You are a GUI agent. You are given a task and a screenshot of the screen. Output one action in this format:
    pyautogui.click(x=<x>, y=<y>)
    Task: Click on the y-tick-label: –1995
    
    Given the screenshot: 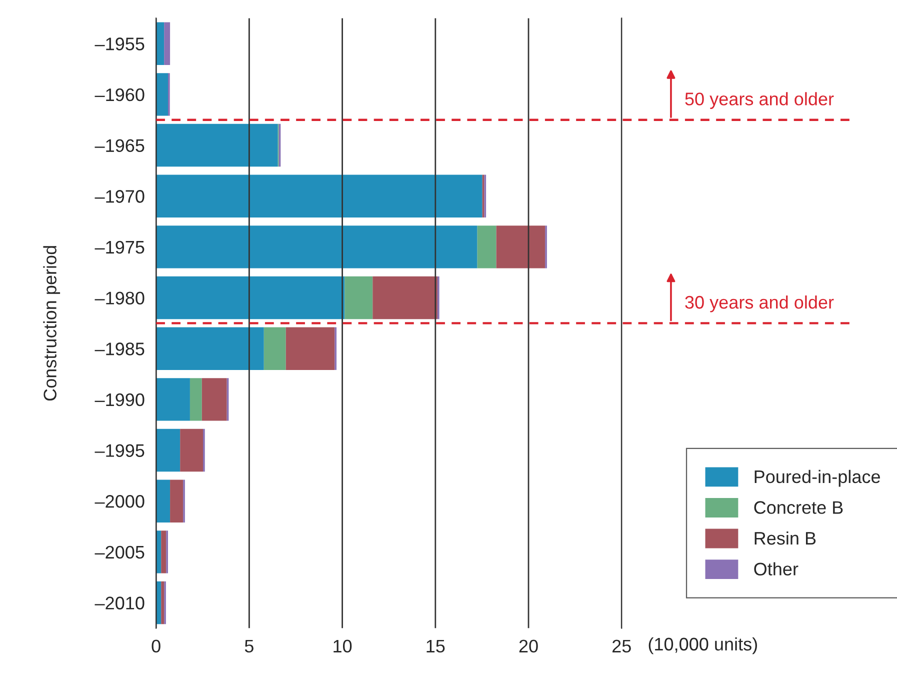 What is the action you would take?
    pyautogui.click(x=119, y=450)
    